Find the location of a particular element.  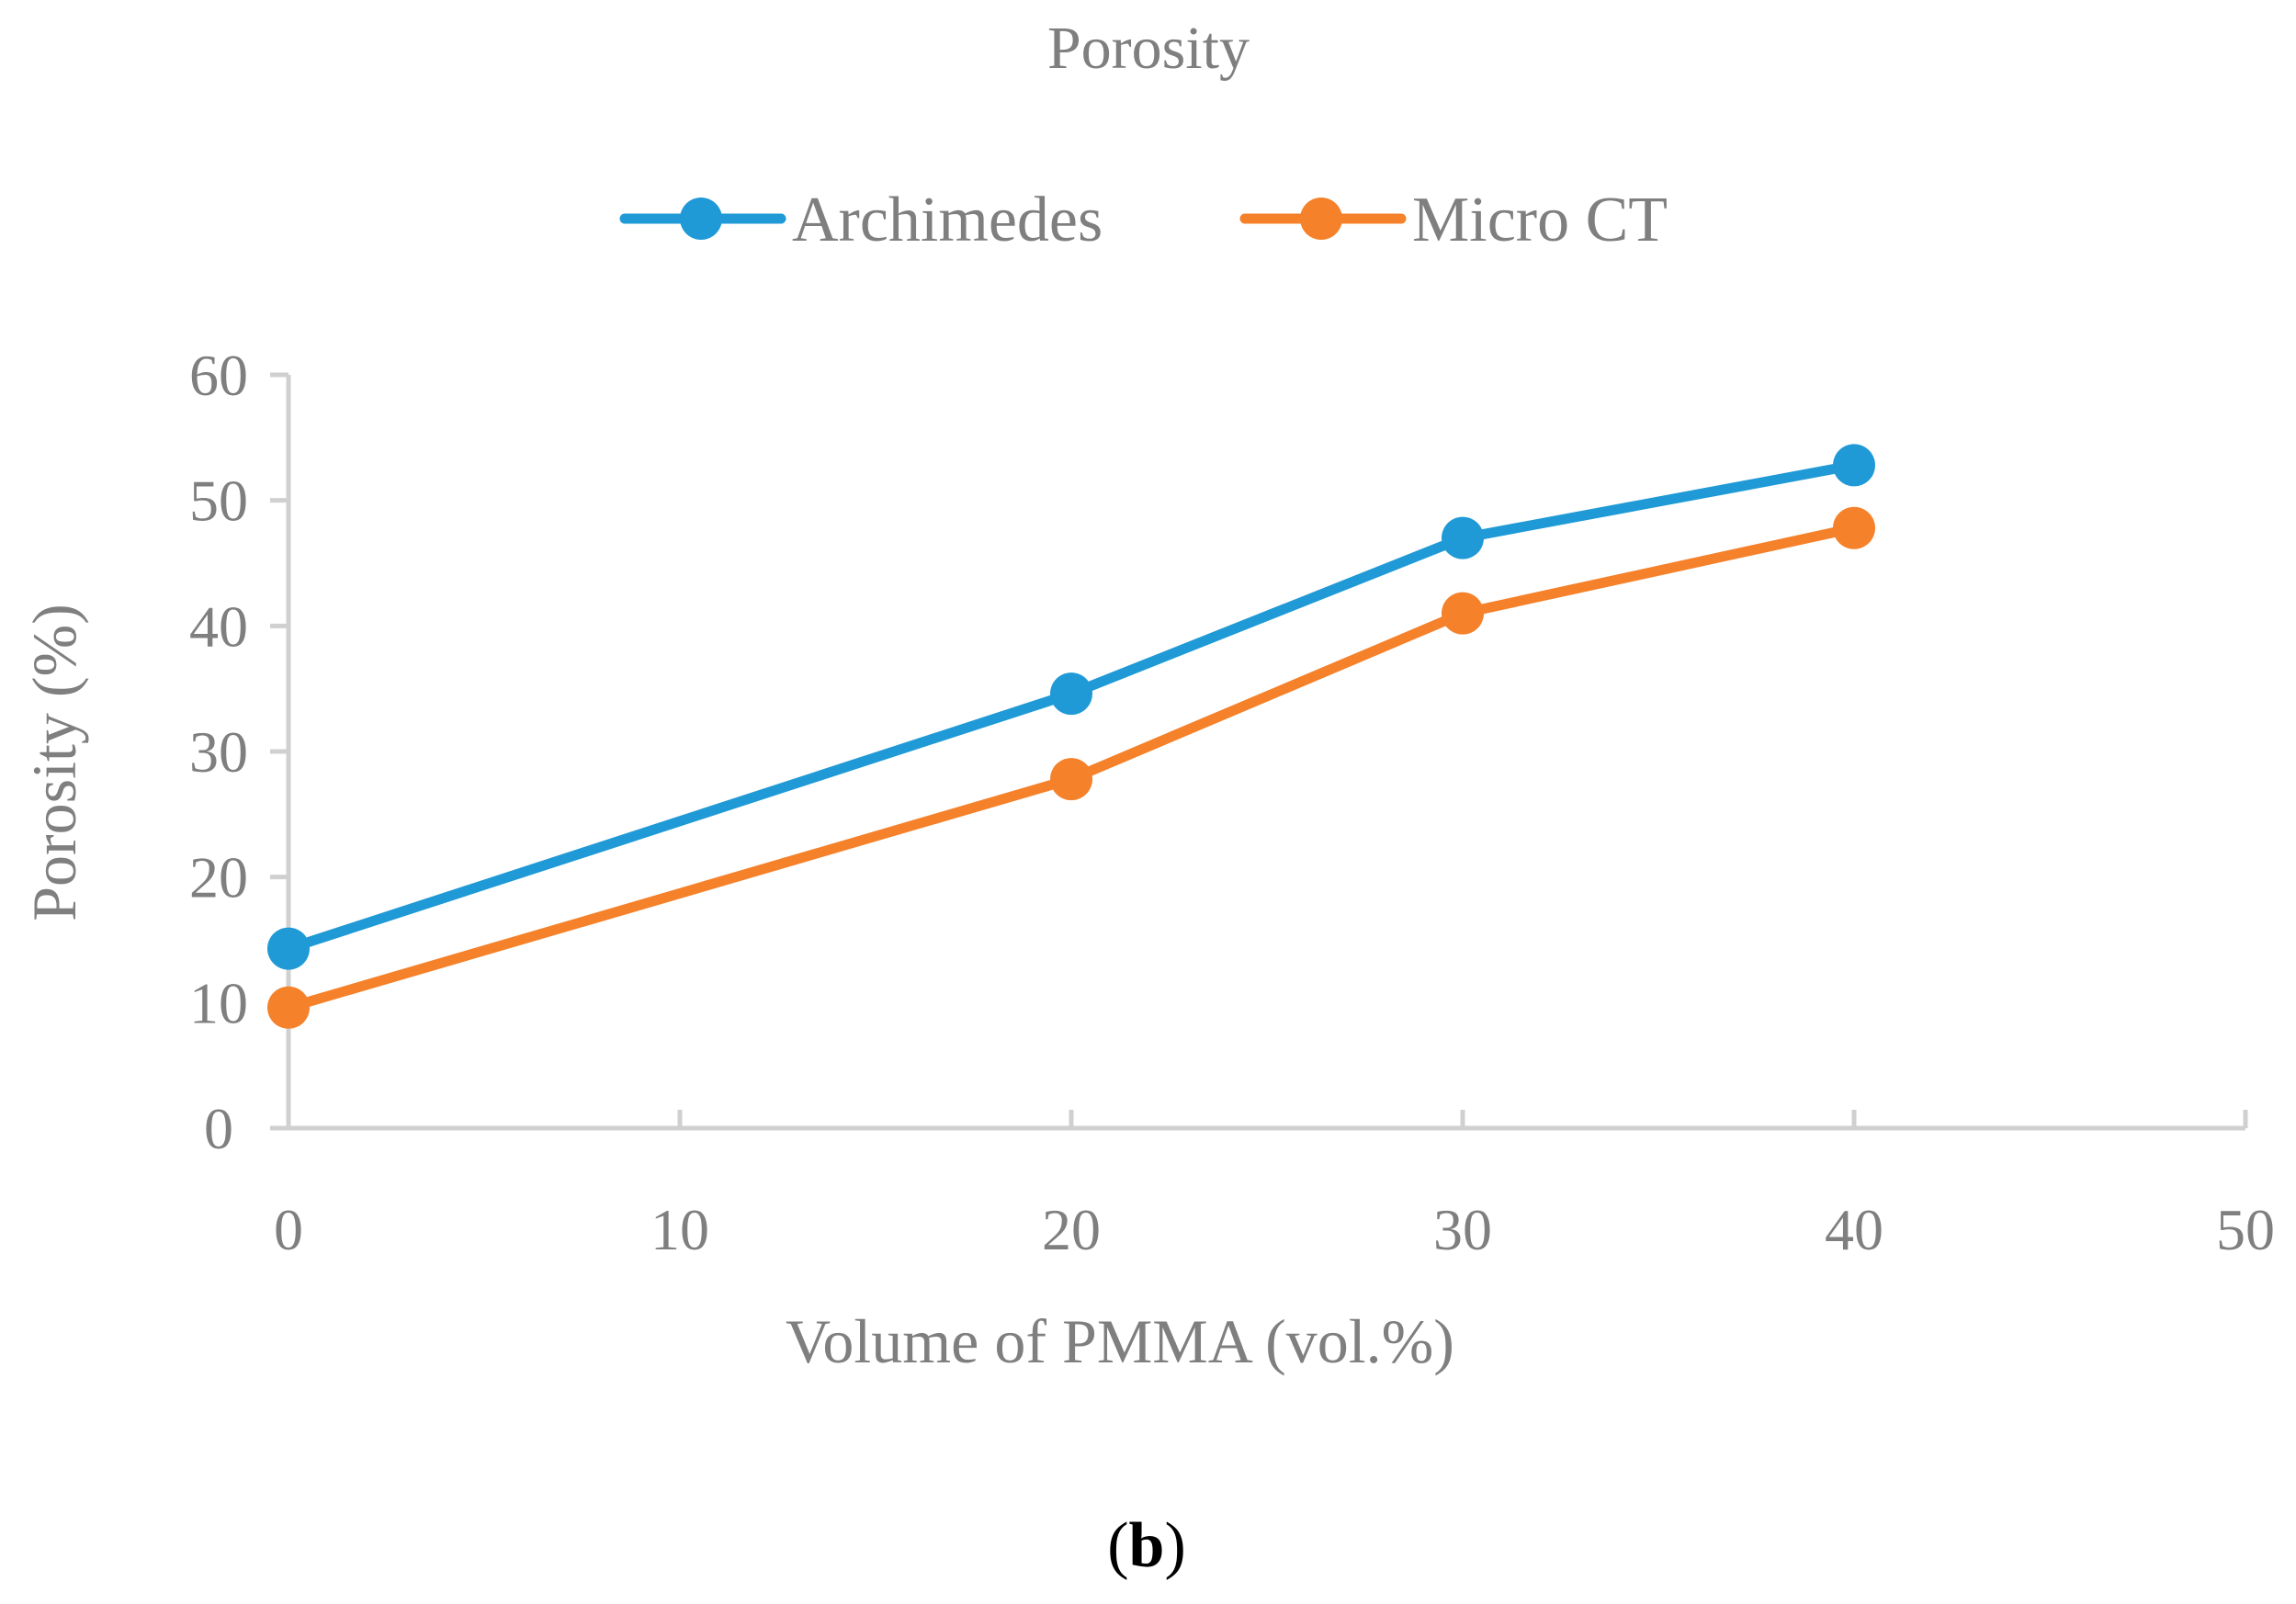

y-tick-label: 30 is located at coordinates (218, 752).